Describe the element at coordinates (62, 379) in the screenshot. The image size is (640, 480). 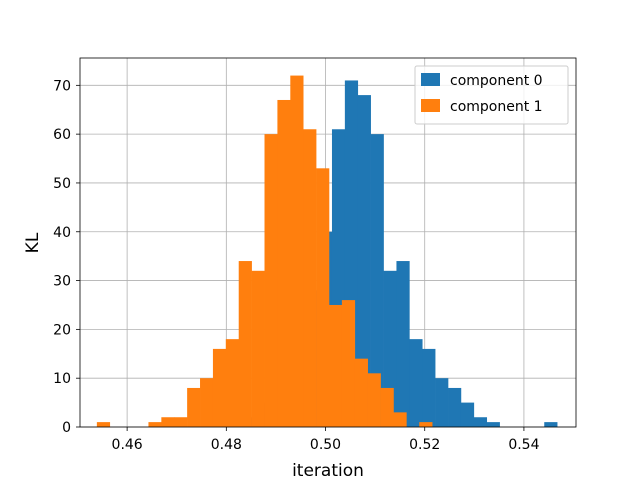
I see `y-tick-label-1: 10` at that location.